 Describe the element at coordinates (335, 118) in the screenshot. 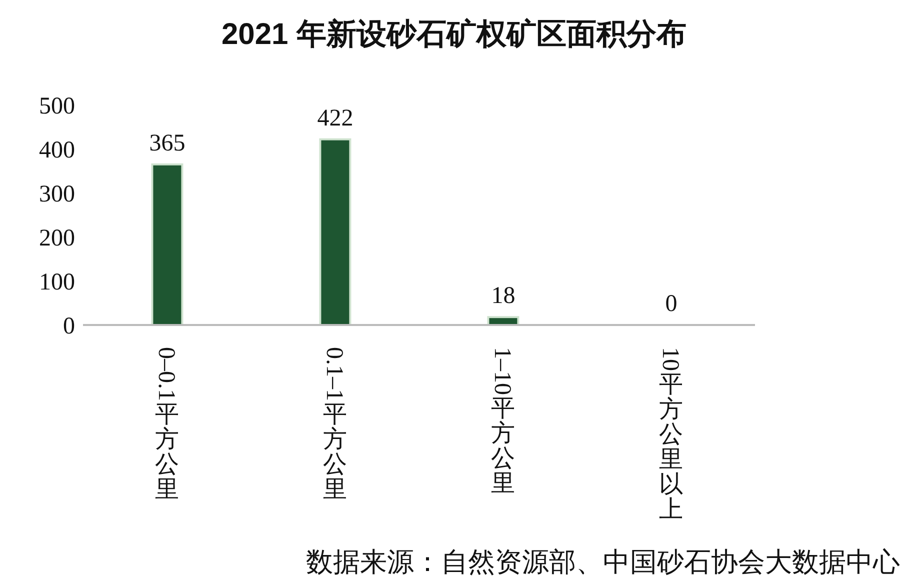

I see `data-label: 422` at that location.